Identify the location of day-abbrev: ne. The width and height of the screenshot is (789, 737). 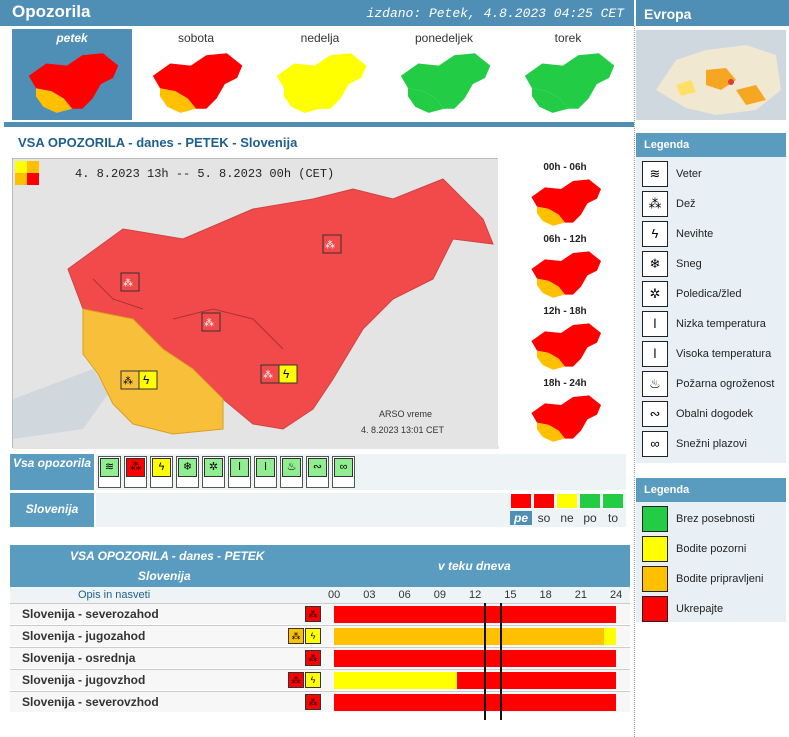
(567, 518).